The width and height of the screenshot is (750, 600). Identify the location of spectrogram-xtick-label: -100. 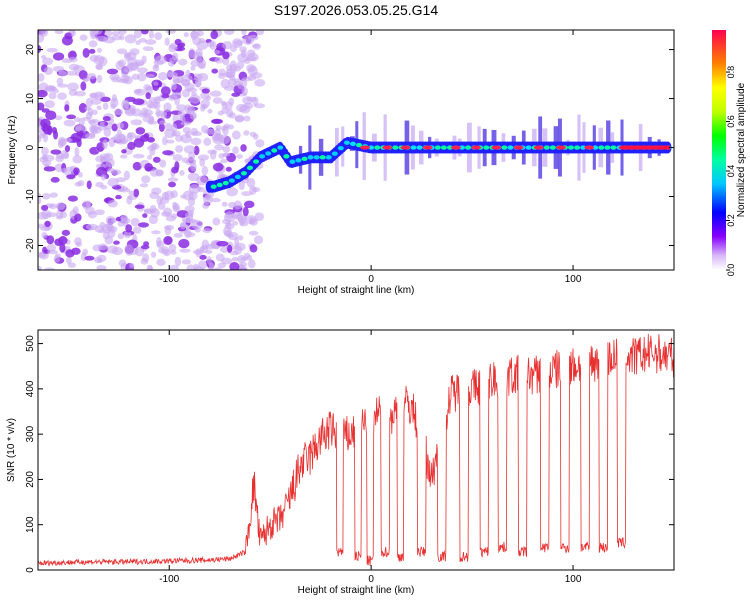
(169, 279).